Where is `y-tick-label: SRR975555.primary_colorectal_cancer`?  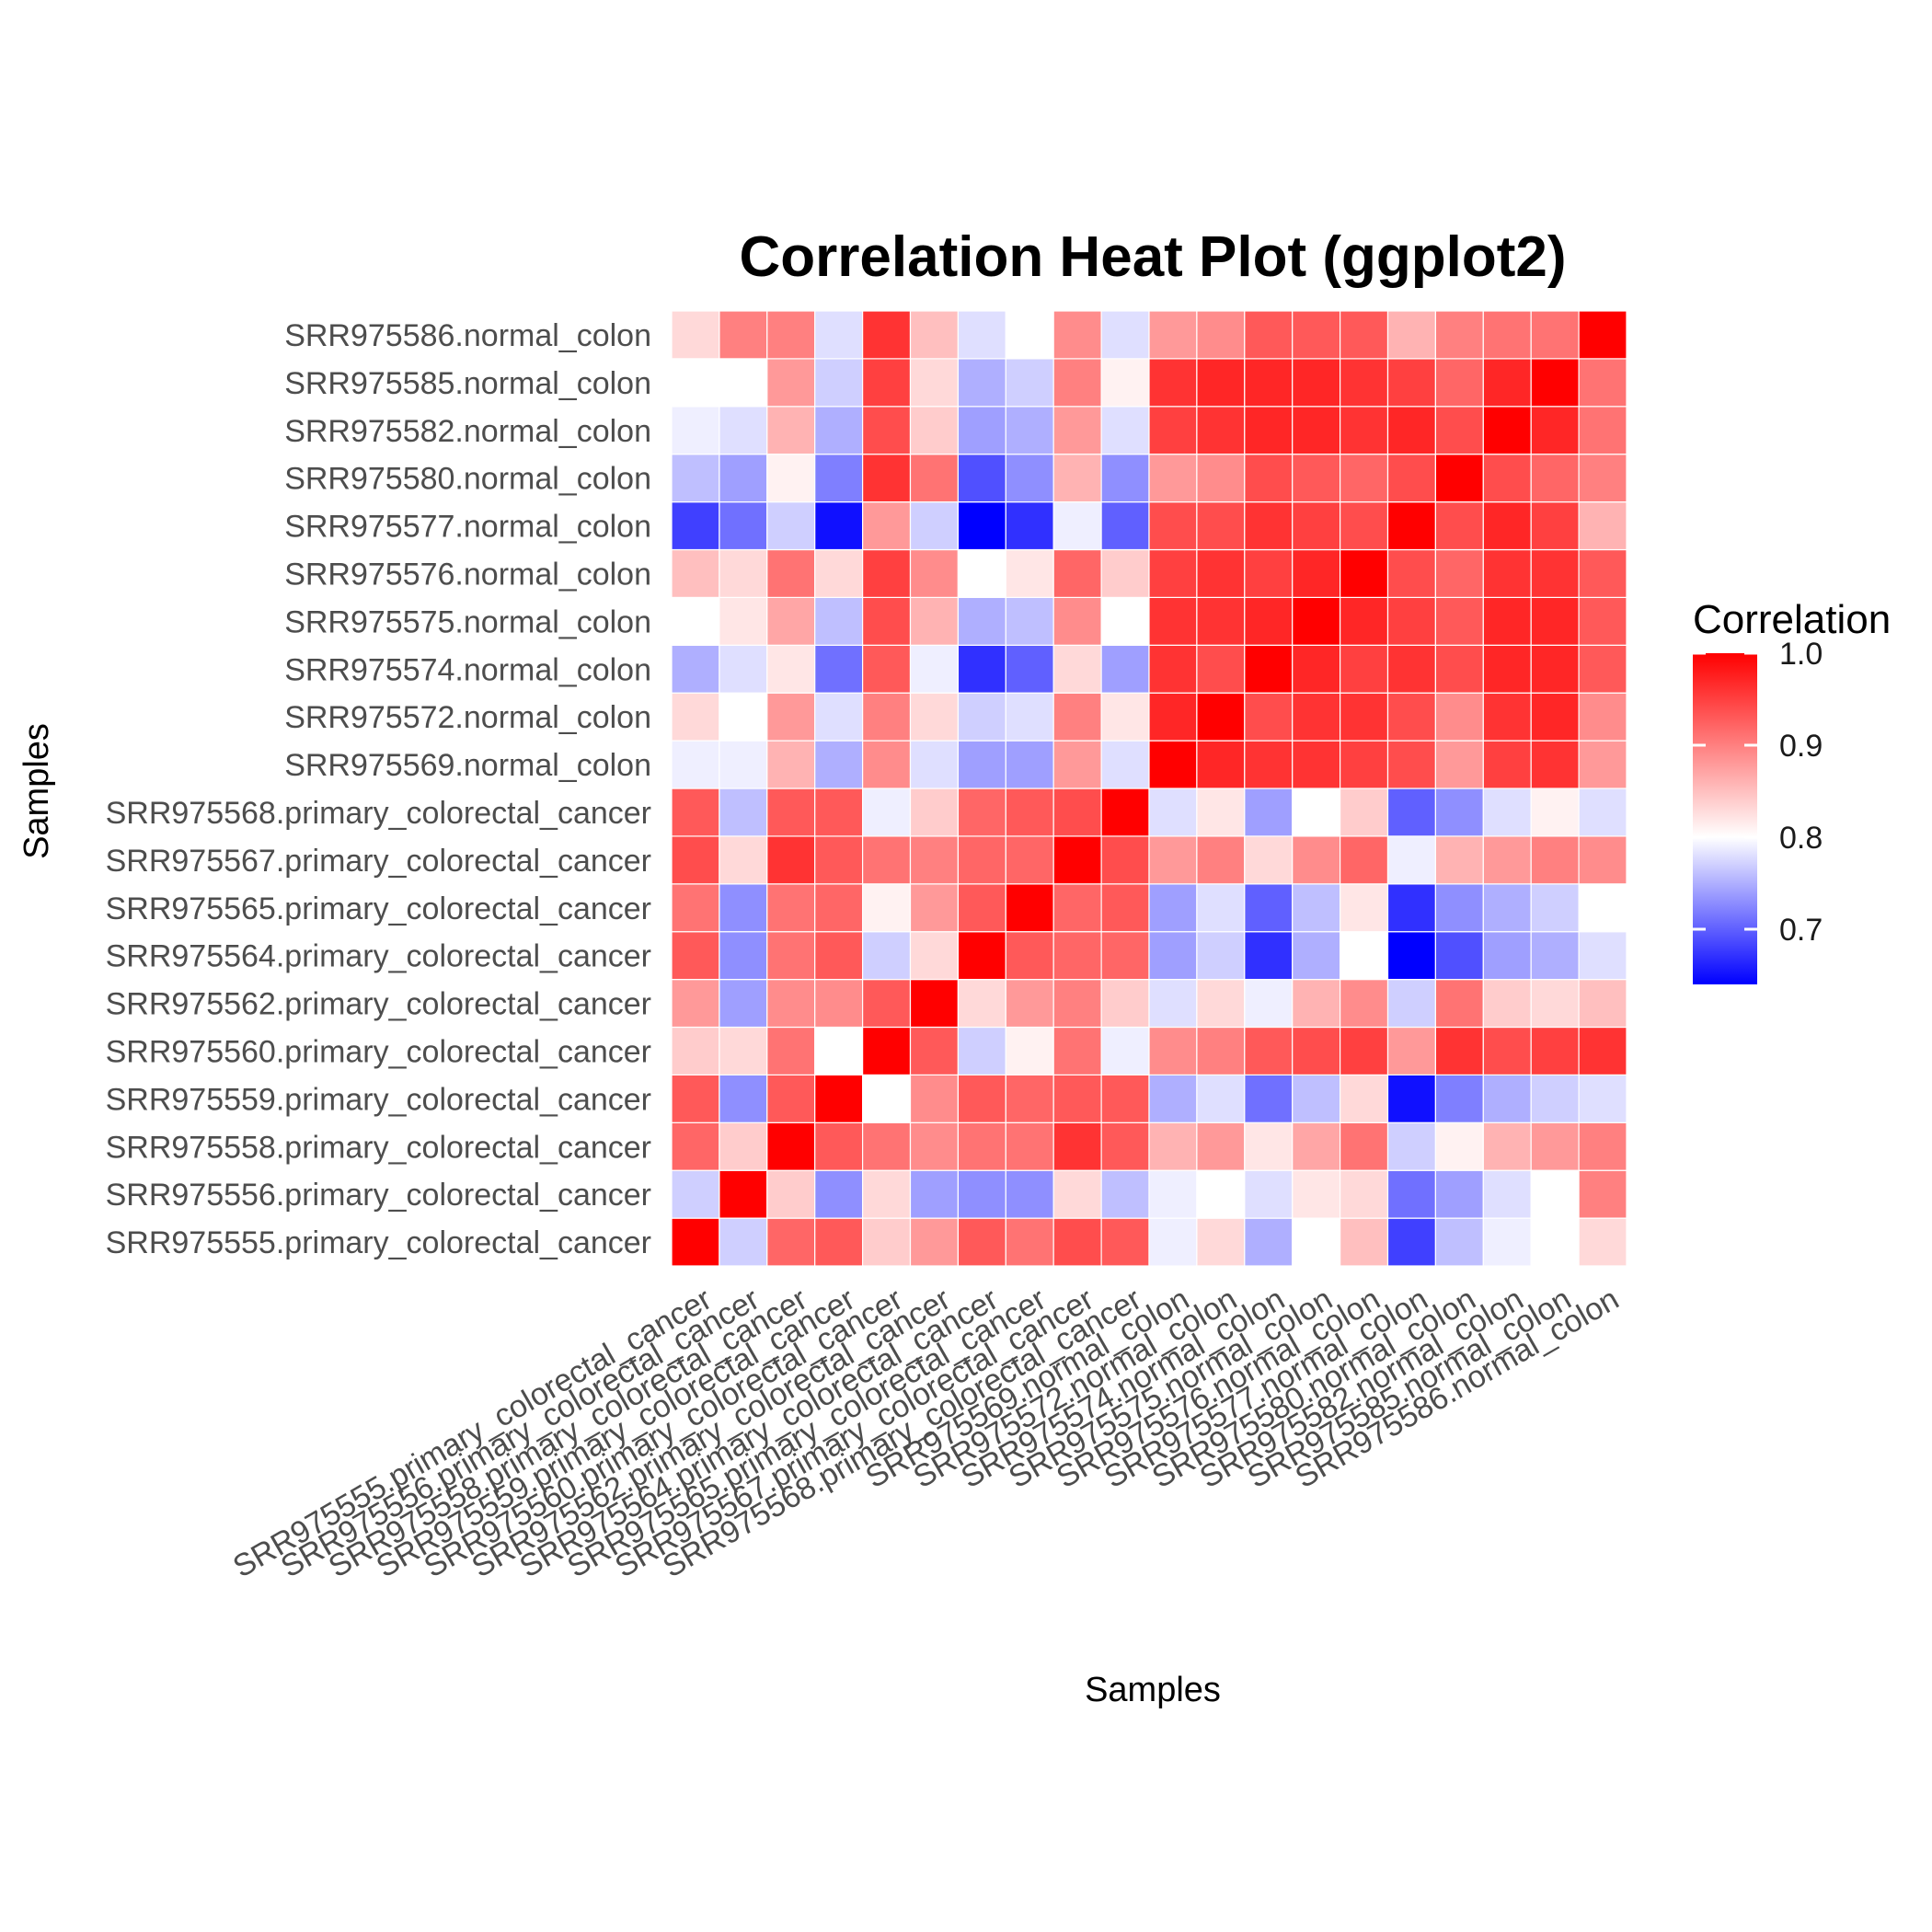
y-tick-label: SRR975555.primary_colorectal_cancer is located at coordinates (378, 1242).